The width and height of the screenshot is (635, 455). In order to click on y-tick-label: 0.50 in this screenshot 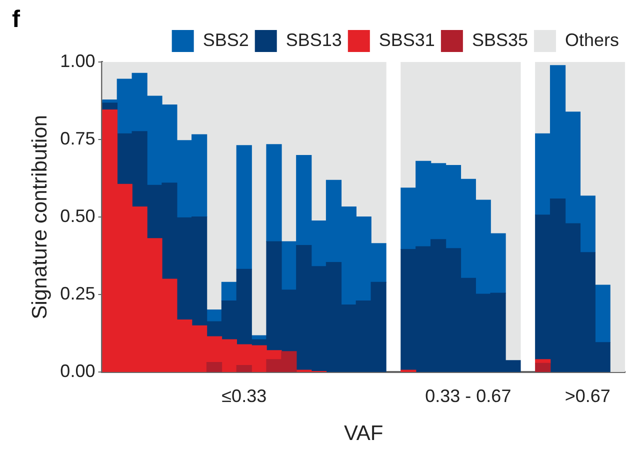, I will do `click(78, 216)`.